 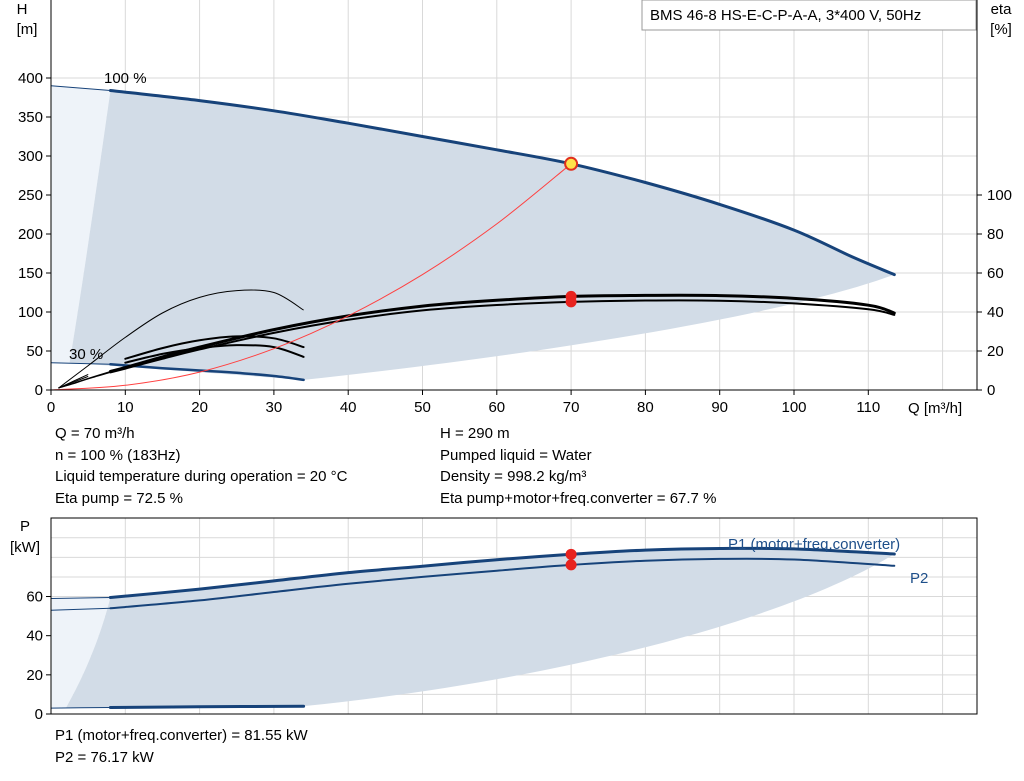 What do you see at coordinates (578, 498) in the screenshot?
I see `eta-total: Eta pump+motor+freq.converter = 67.7 %` at bounding box center [578, 498].